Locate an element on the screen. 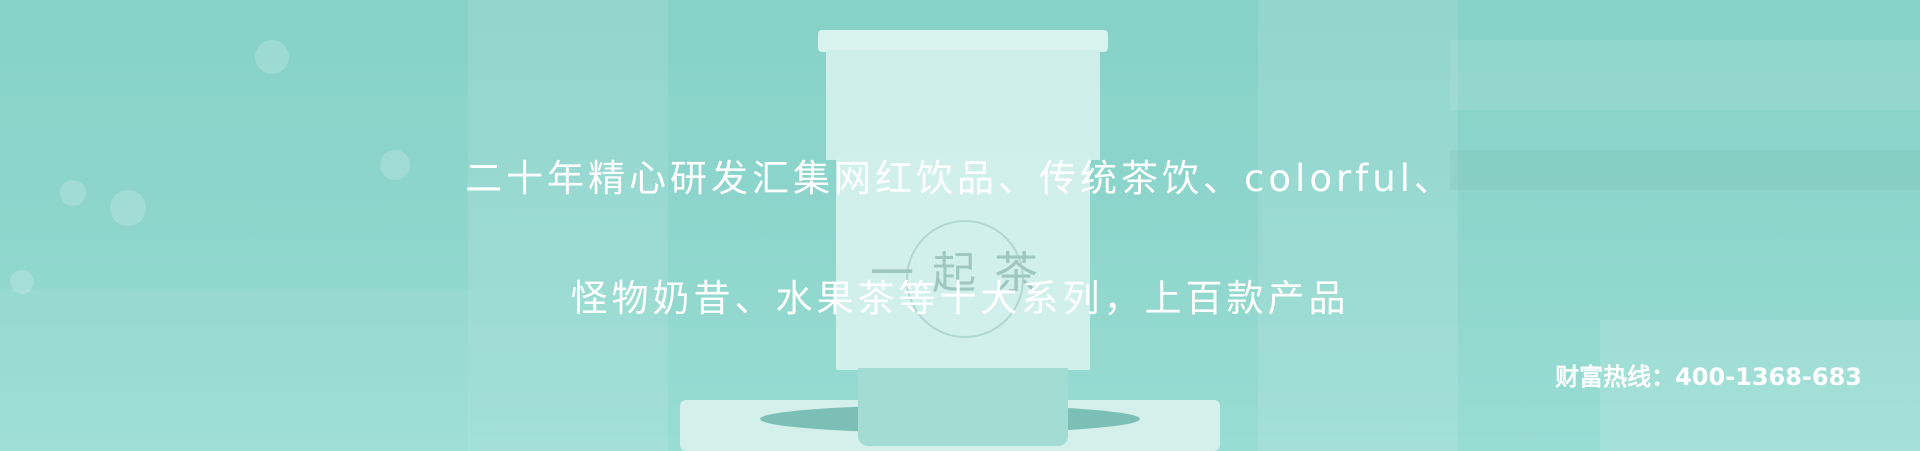  headline-line-2: 怪物奶昔、水果茶等十大系列，上百款产品 is located at coordinates (960, 298).